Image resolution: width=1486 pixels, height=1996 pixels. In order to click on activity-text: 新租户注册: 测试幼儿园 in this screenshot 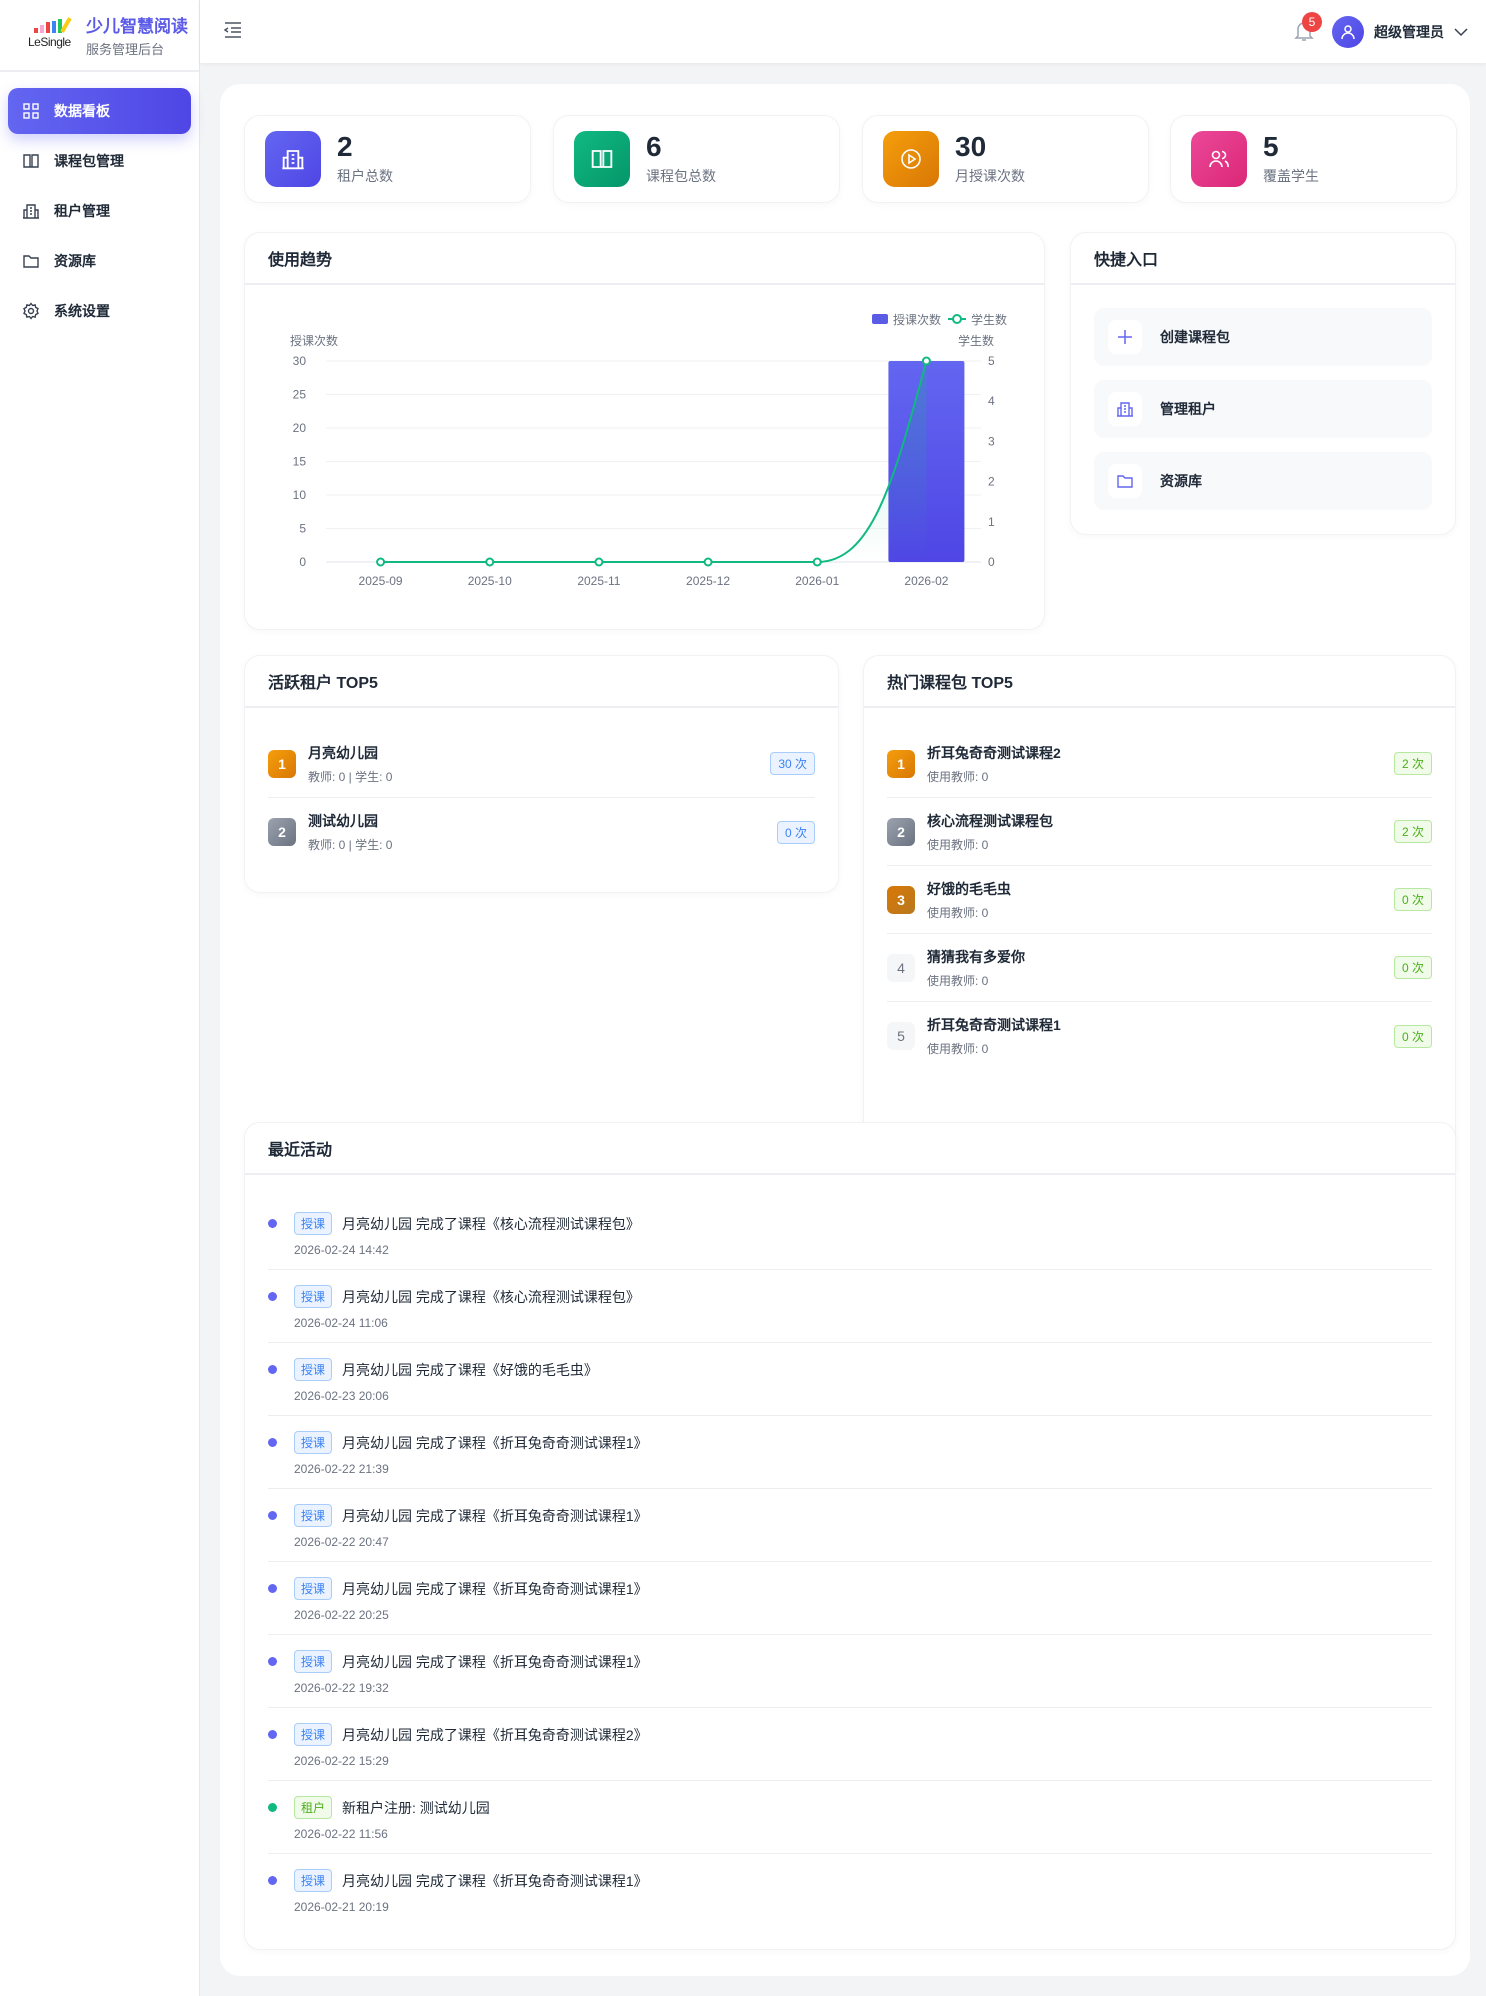, I will do `click(416, 1808)`.